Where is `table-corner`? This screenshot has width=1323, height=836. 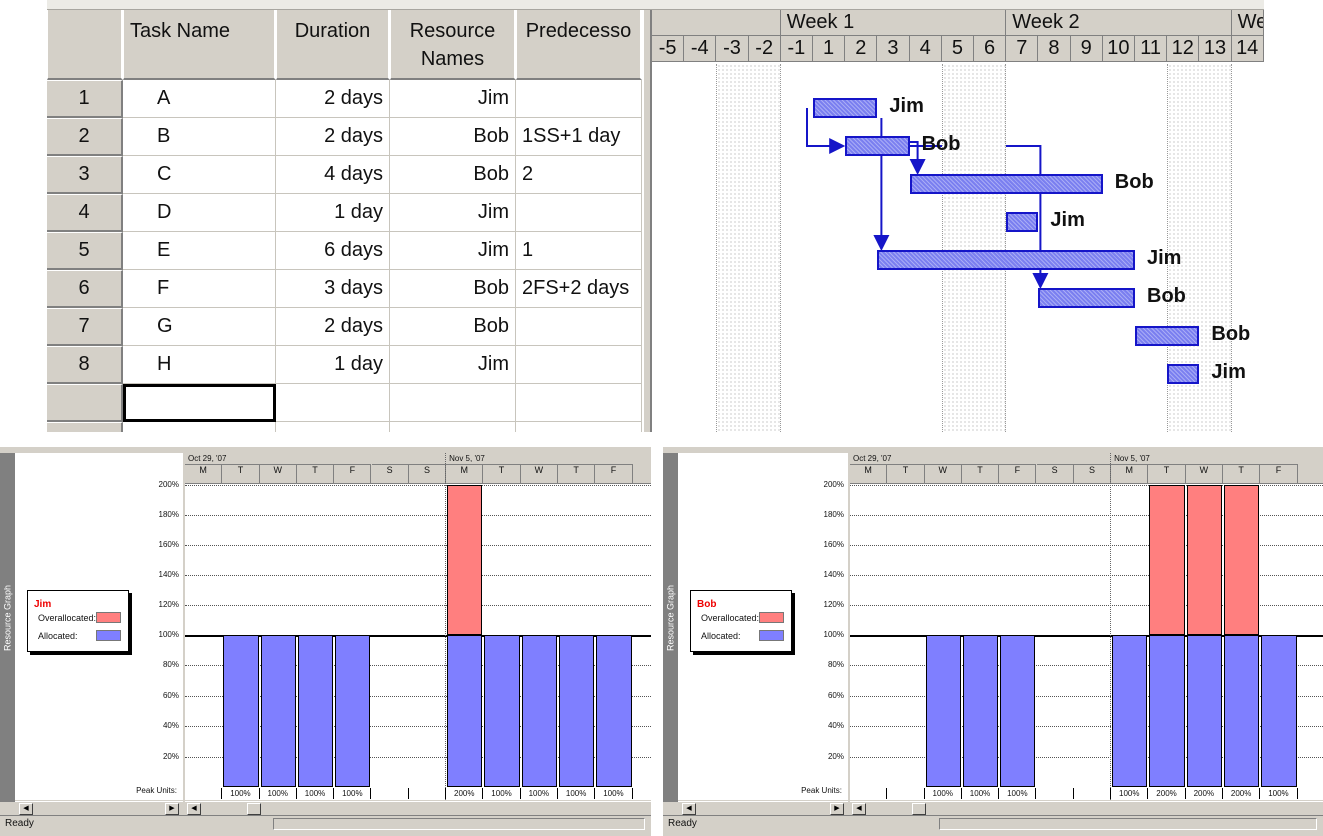 table-corner is located at coordinates (85, 45).